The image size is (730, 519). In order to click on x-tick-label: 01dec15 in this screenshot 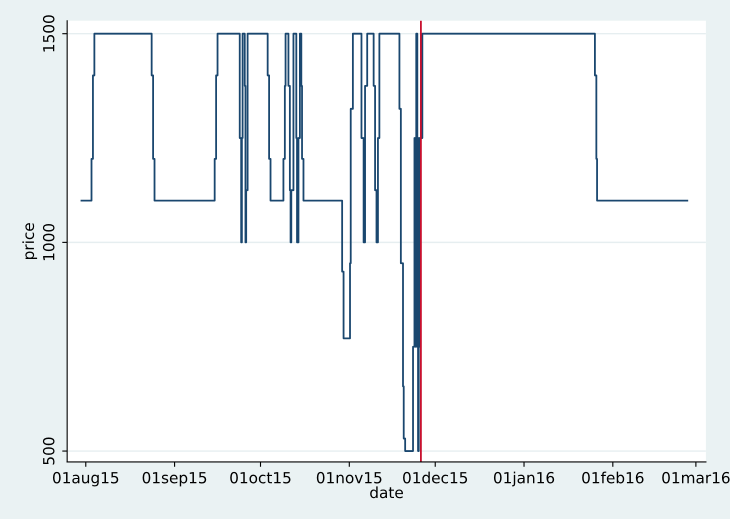, I will do `click(435, 478)`.